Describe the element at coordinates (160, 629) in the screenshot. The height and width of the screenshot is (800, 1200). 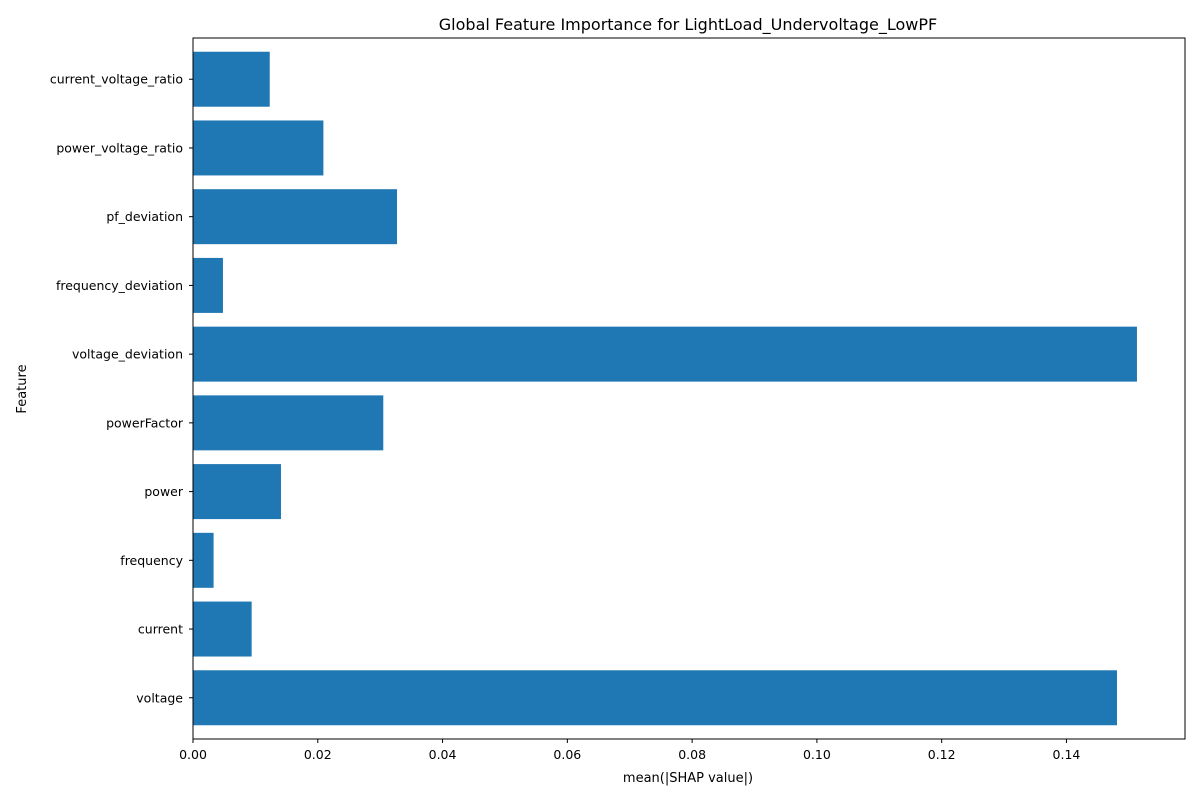
I see `y-tick-label: current` at that location.